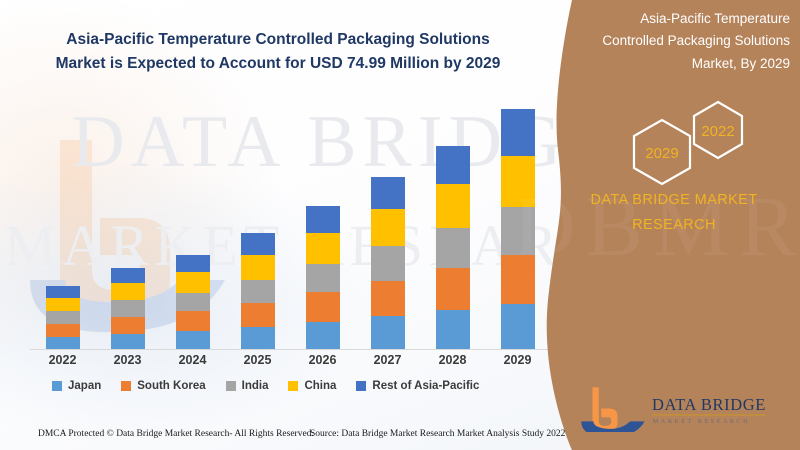  Describe the element at coordinates (85, 386) in the screenshot. I see `legend-label: Japan` at that location.